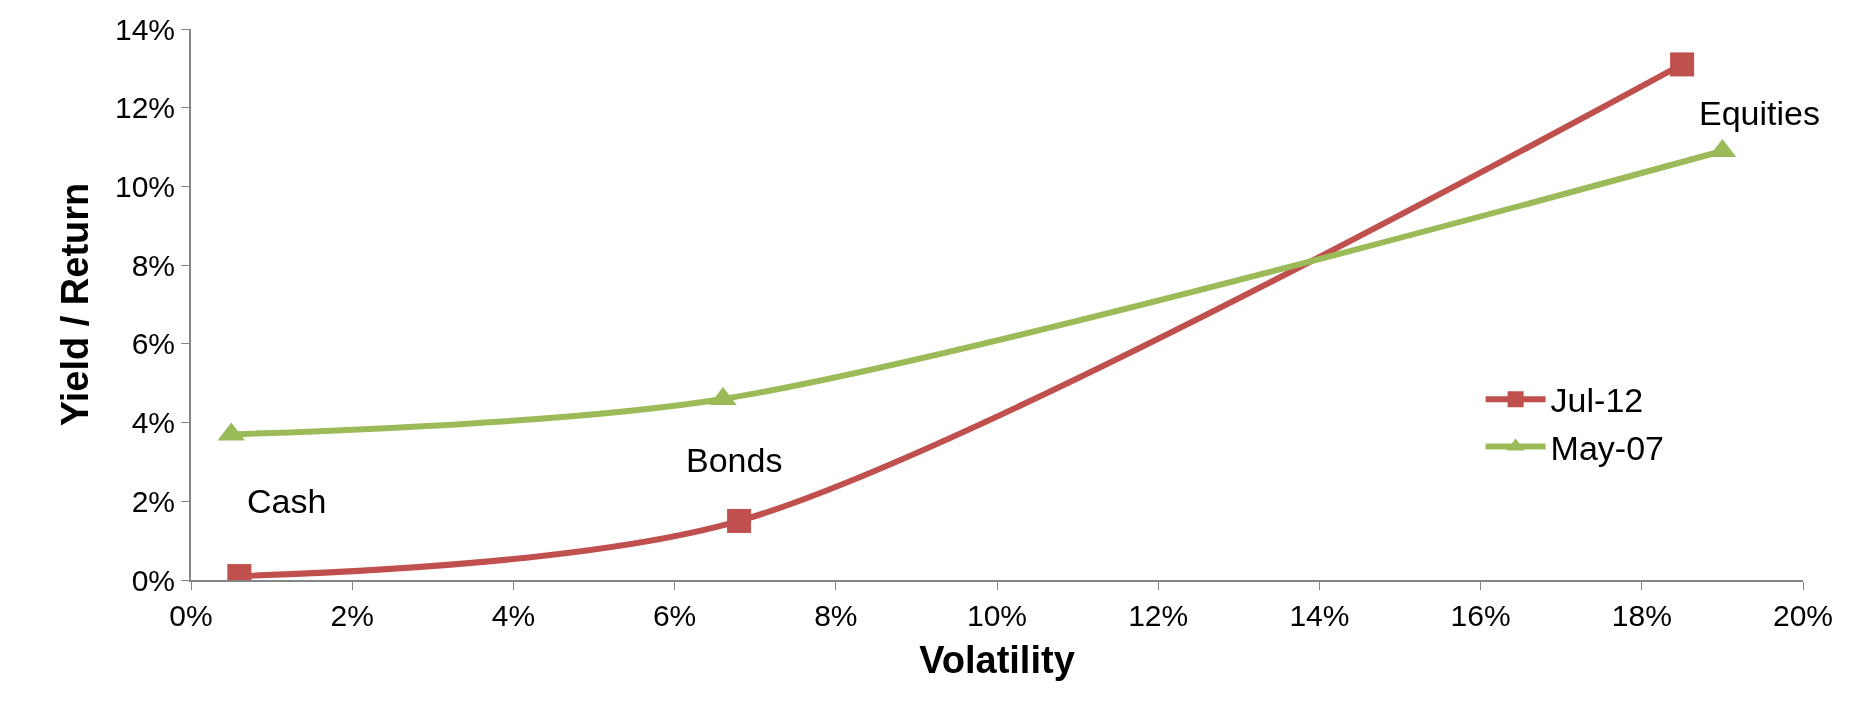 Image resolution: width=1868 pixels, height=714 pixels. What do you see at coordinates (1480, 615) in the screenshot?
I see `x-tick-label: 16%` at bounding box center [1480, 615].